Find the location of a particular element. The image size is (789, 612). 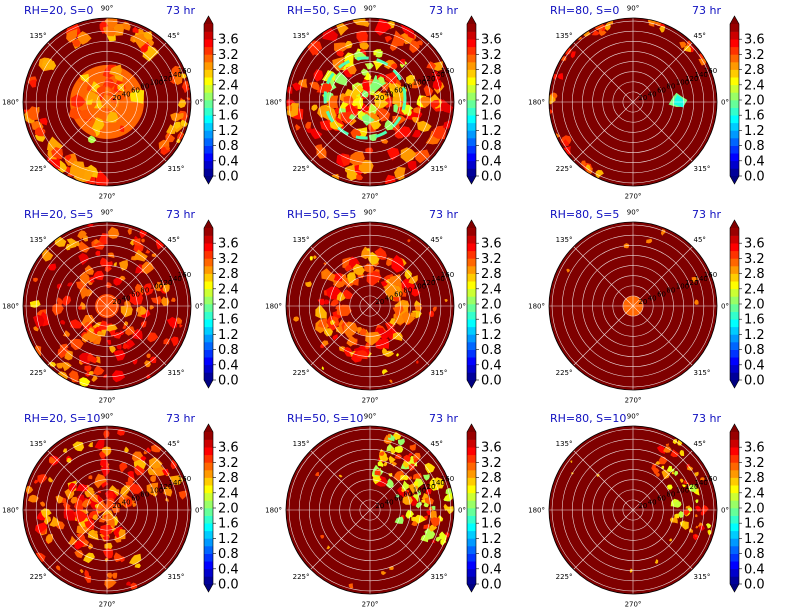

angular-tick-label: 0° is located at coordinates (725, 307).